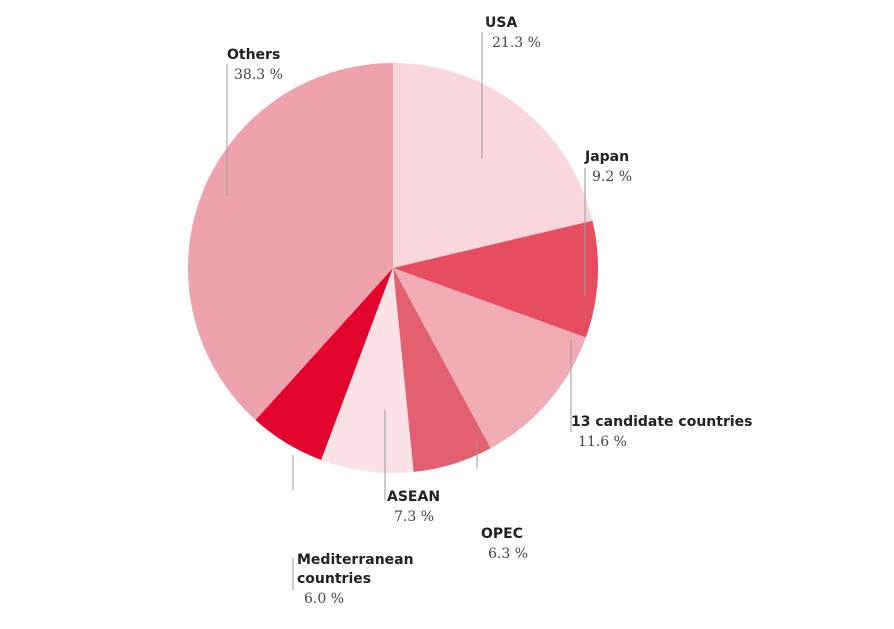  Describe the element at coordinates (258, 75) in the screenshot. I see `value-label: 38.3 %` at that location.